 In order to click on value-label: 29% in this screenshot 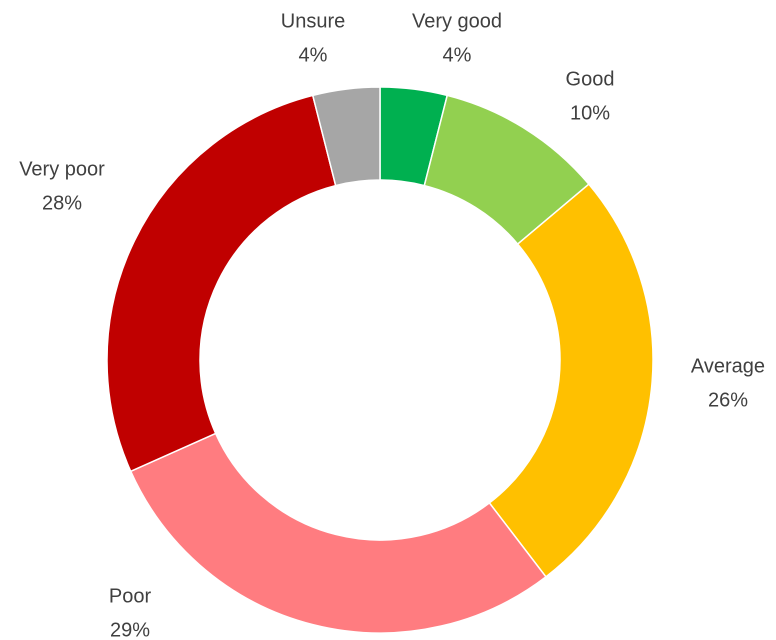, I will do `click(130, 629)`.